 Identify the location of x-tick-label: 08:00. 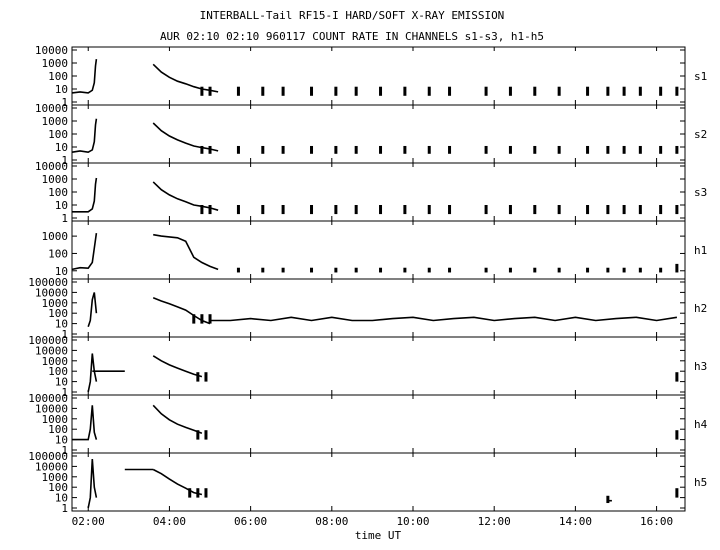
(331, 521).